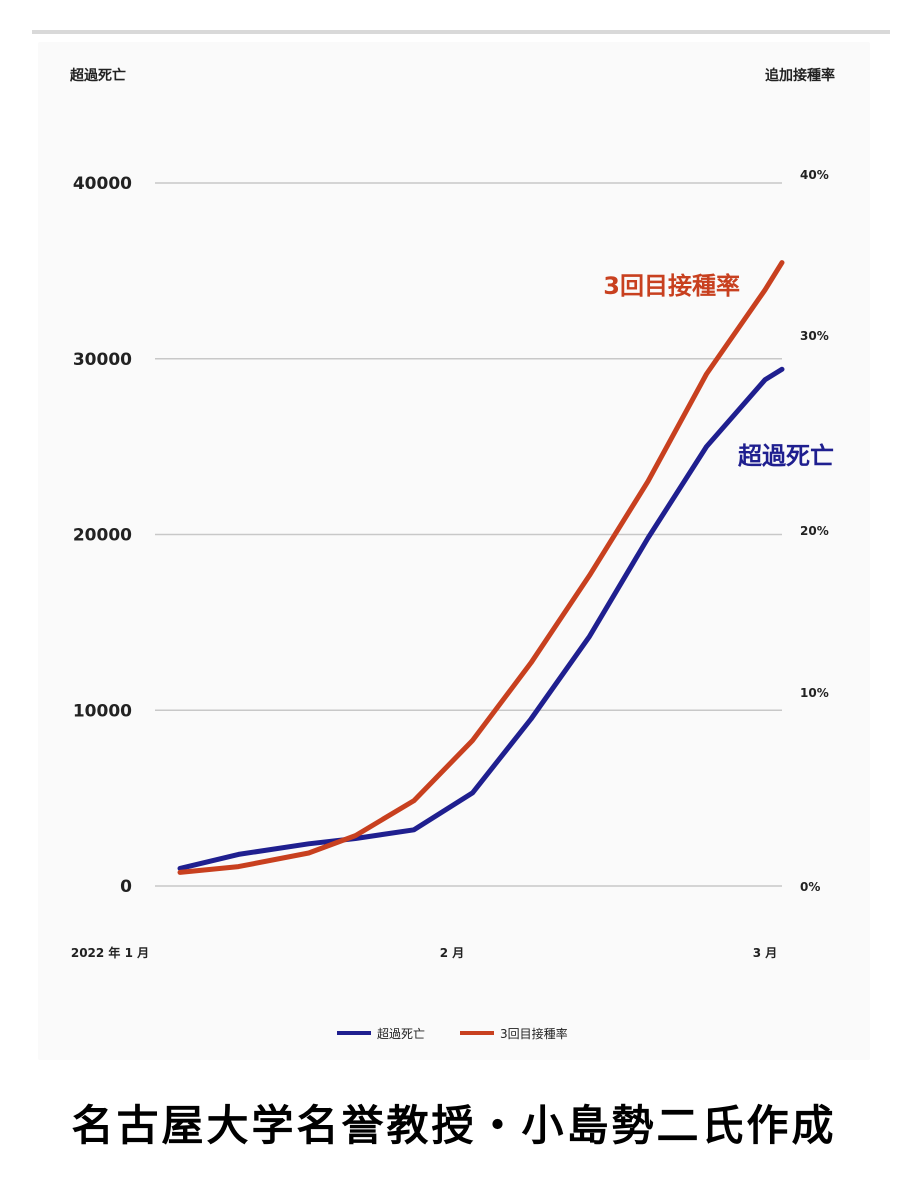 The height and width of the screenshot is (1200, 908). Describe the element at coordinates (110, 952) in the screenshot. I see `x-tick-label: 2022 年 1 月` at that location.